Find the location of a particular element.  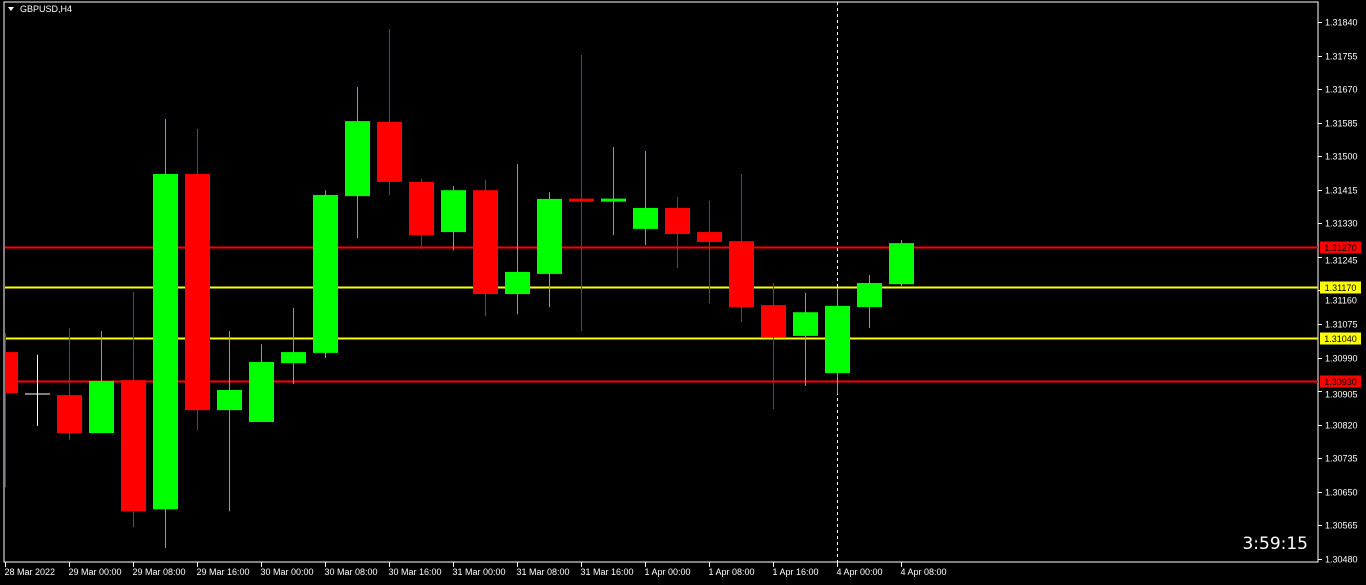

x-tick-label: 31 Mar 08:00 is located at coordinates (543, 572).